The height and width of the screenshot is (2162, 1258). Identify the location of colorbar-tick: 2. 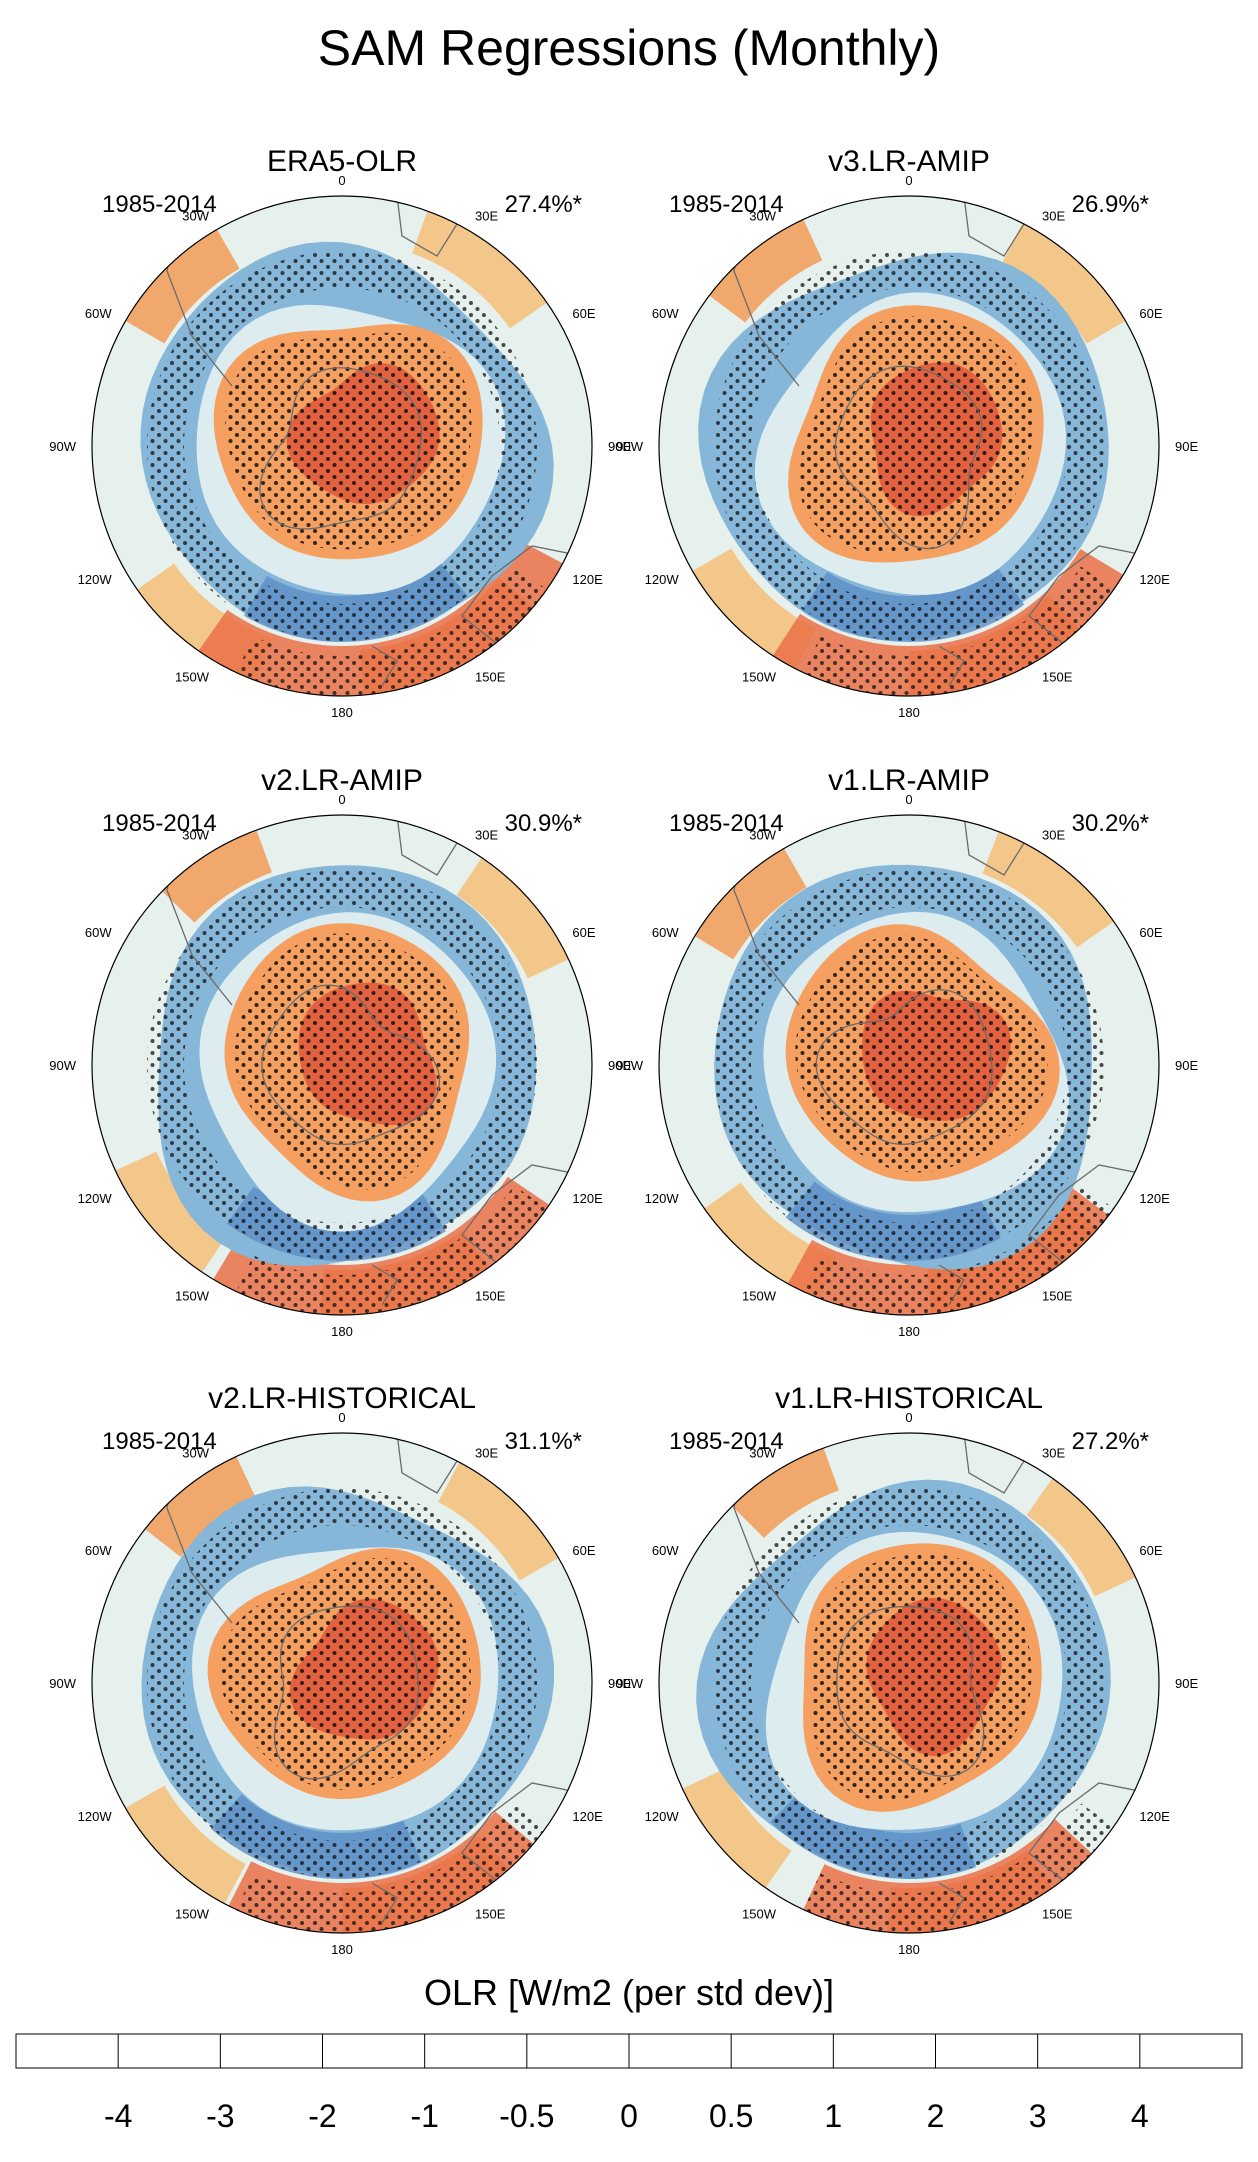
(936, 2116).